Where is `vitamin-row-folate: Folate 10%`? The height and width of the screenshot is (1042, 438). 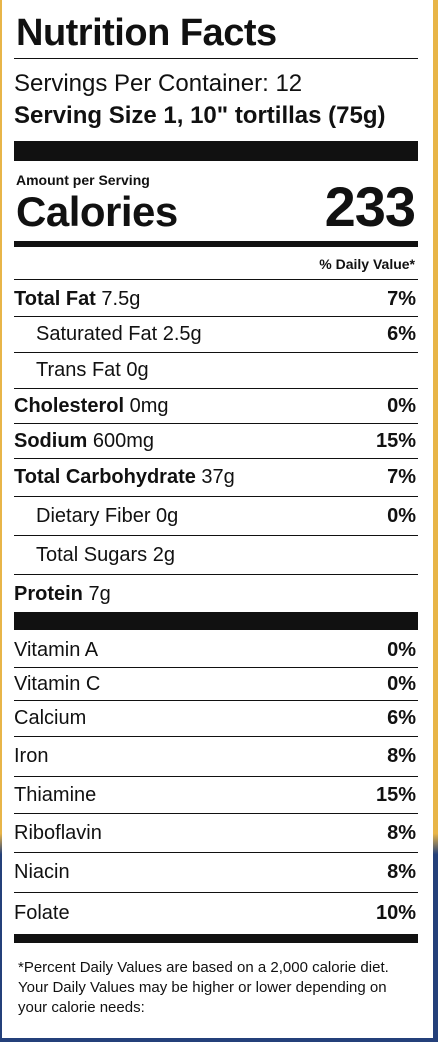
vitamin-row-folate: Folate 10% is located at coordinates (216, 913).